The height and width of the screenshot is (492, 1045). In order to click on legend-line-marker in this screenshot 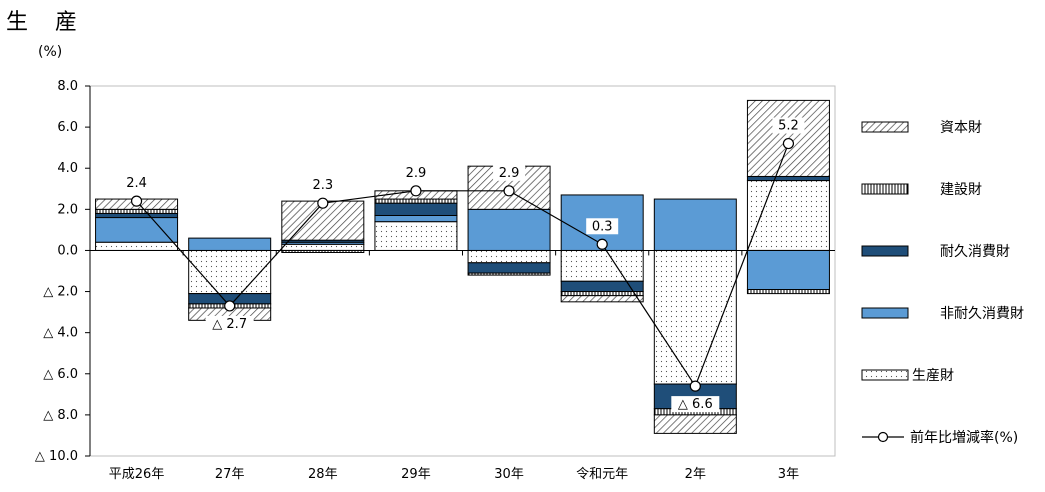, I will do `click(883, 437)`.